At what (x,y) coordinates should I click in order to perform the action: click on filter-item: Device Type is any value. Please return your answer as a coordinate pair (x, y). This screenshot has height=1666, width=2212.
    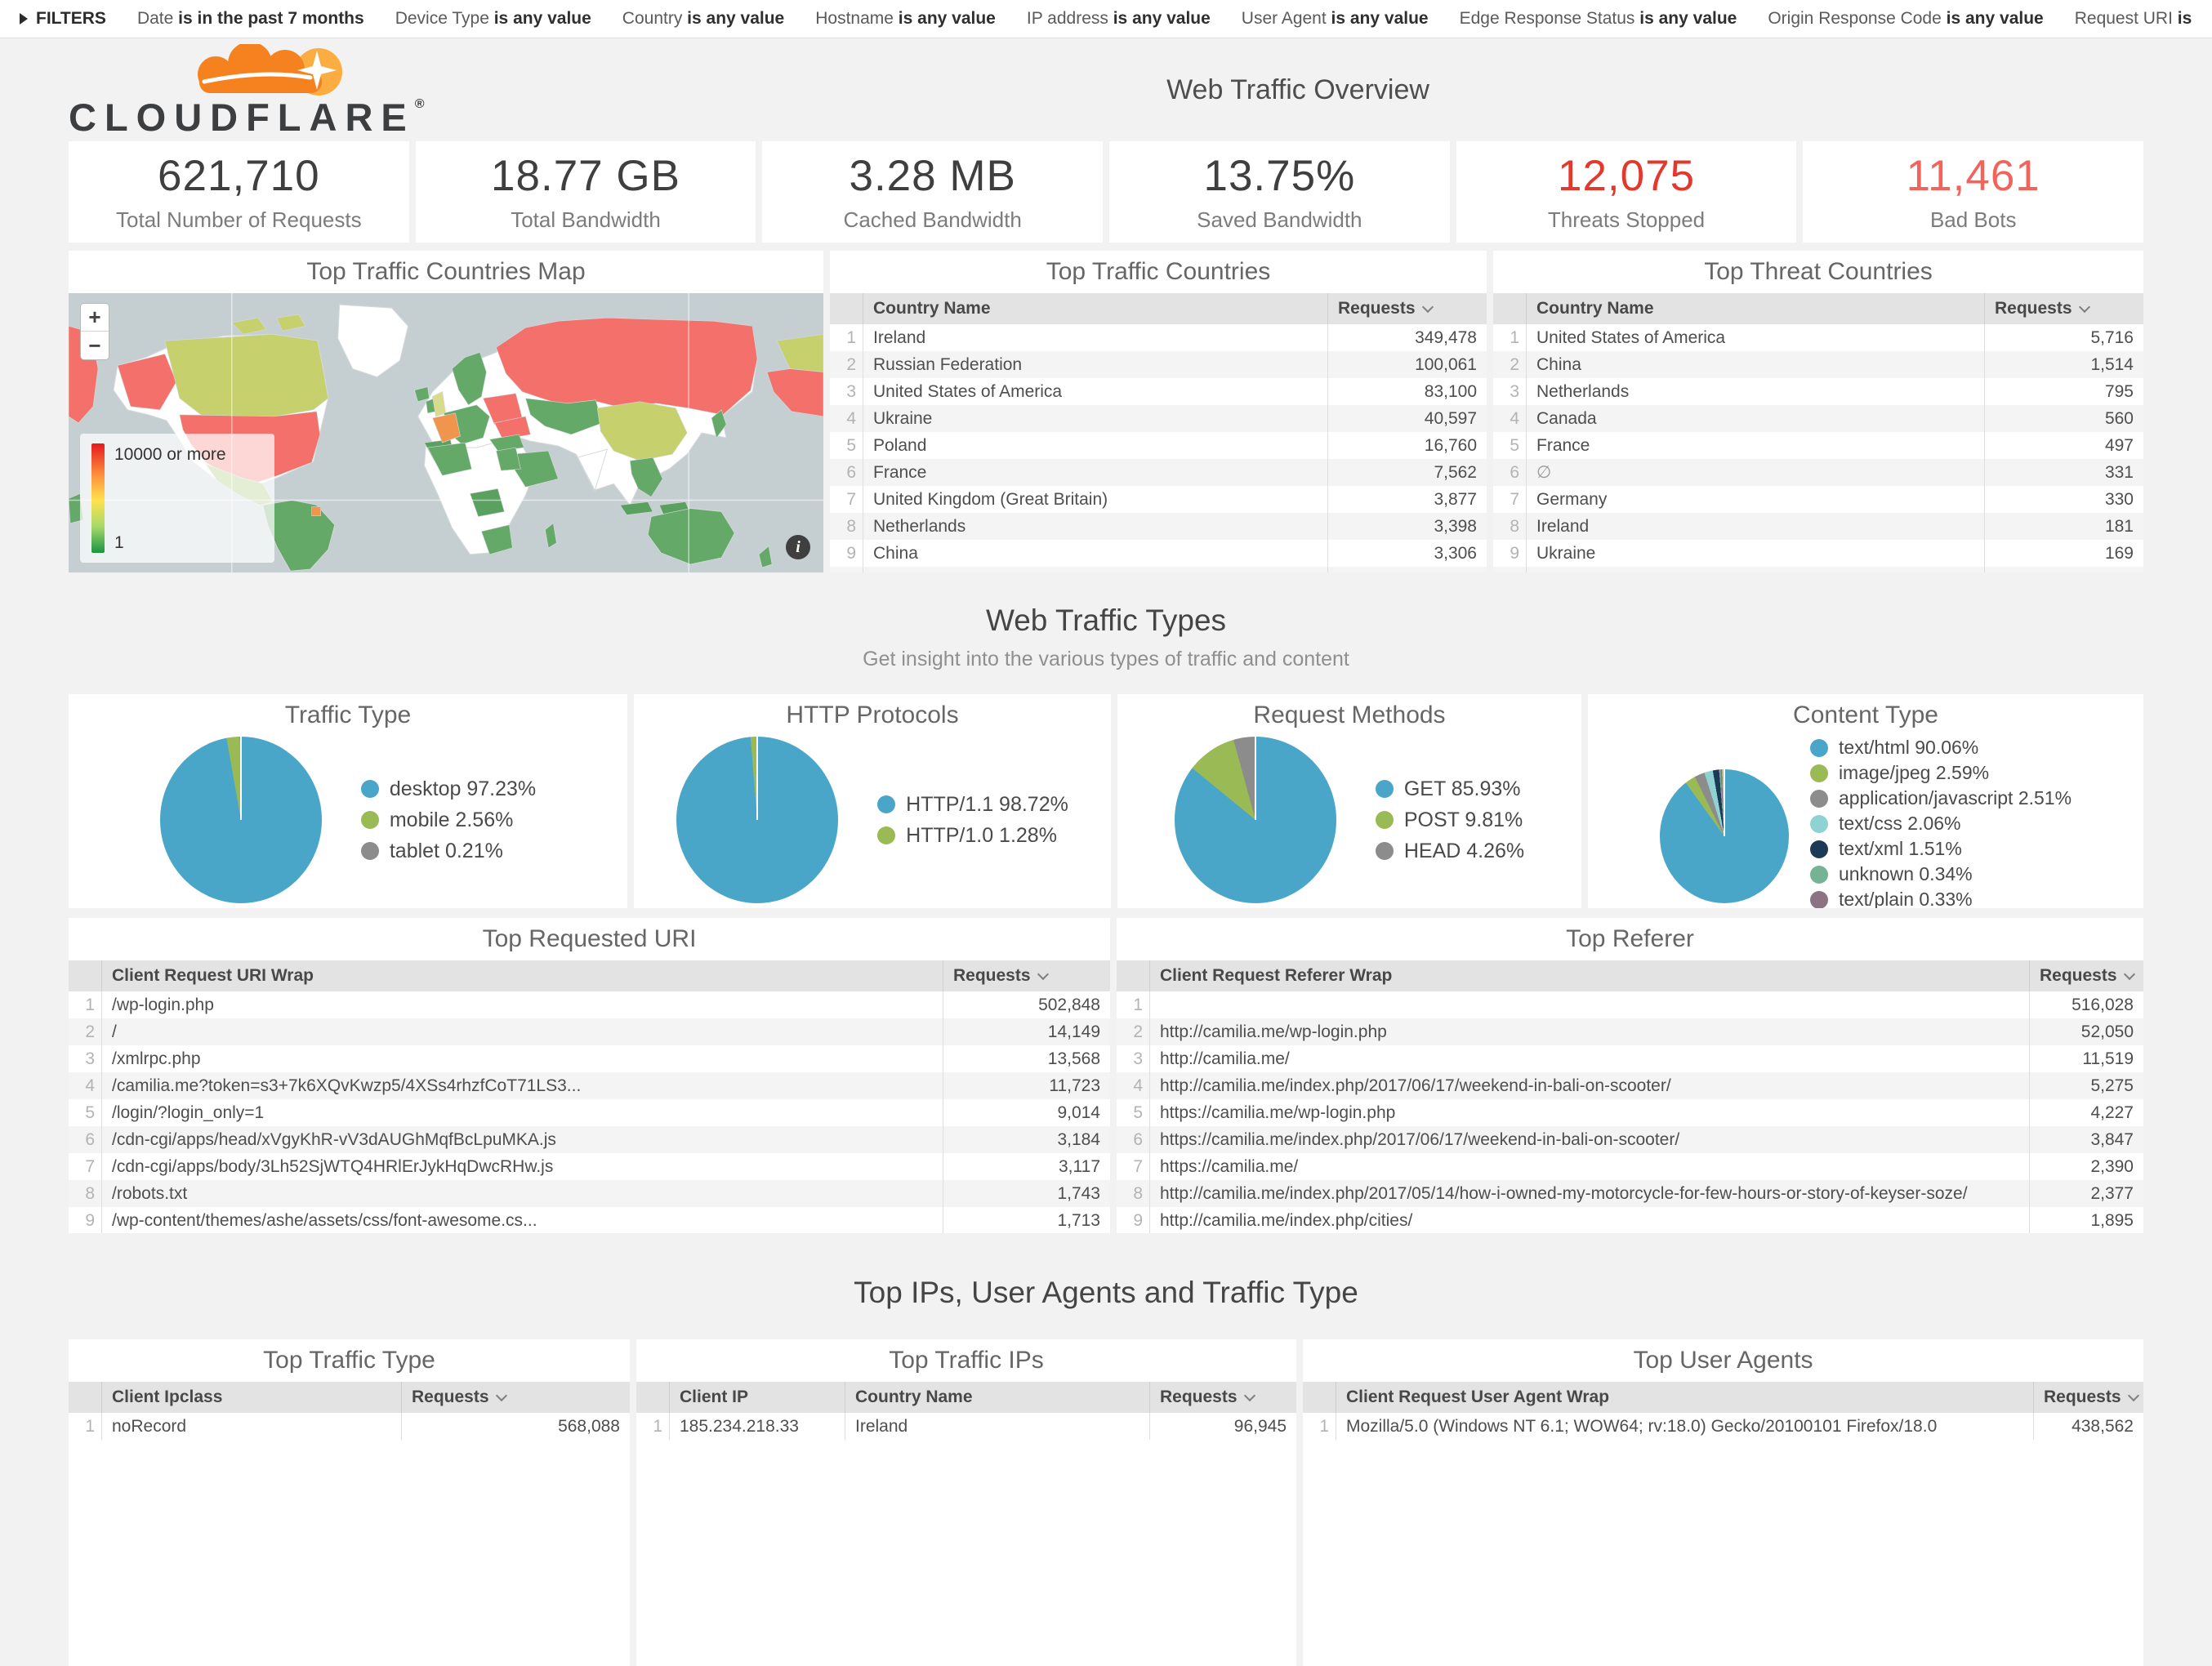
    Looking at the image, I should click on (493, 19).